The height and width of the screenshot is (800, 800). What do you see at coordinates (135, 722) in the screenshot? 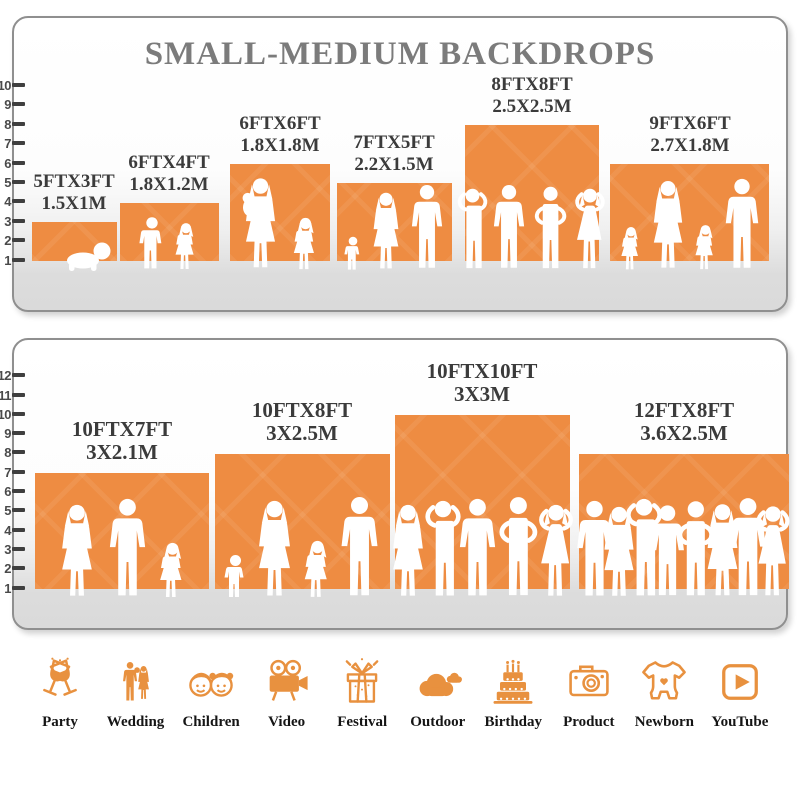
I see `category-label: Wedding` at bounding box center [135, 722].